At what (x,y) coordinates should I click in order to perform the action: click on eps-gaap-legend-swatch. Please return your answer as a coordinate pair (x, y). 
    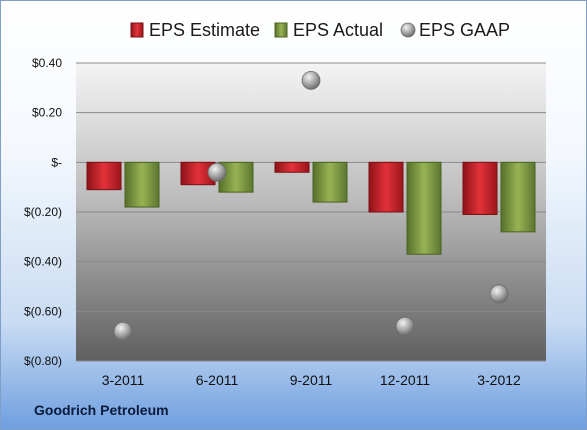
    Looking at the image, I should click on (408, 30).